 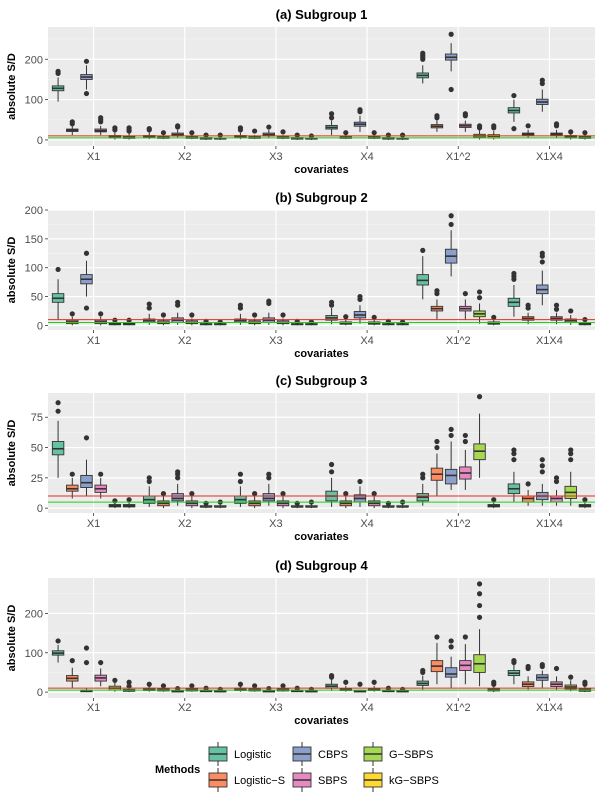 I want to click on box-cbps-x1x4, so click(x=542, y=278).